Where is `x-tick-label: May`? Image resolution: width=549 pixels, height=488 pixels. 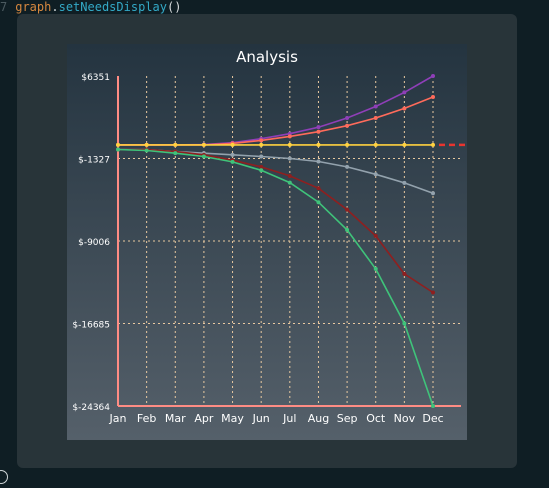
x-tick-label: May is located at coordinates (232, 418).